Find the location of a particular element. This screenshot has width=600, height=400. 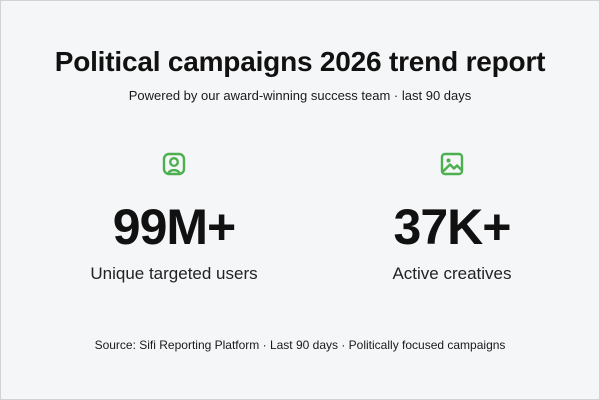

stat-active-creatives: 37K+ Active creatives is located at coordinates (452, 217).